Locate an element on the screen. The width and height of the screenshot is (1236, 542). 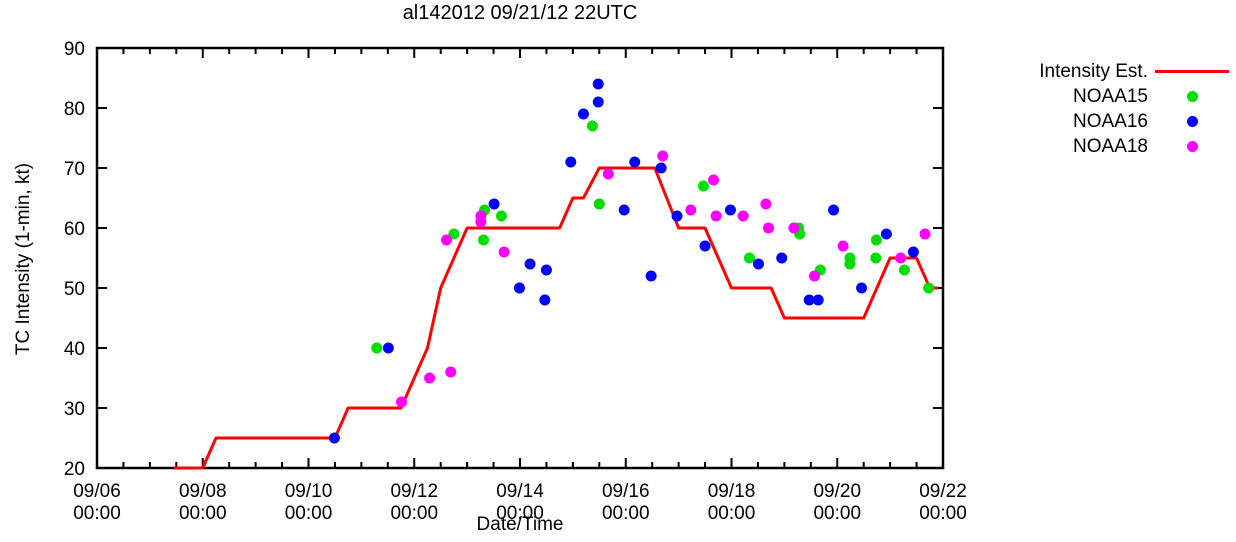
svg-text: 09/20 is located at coordinates (837, 491).